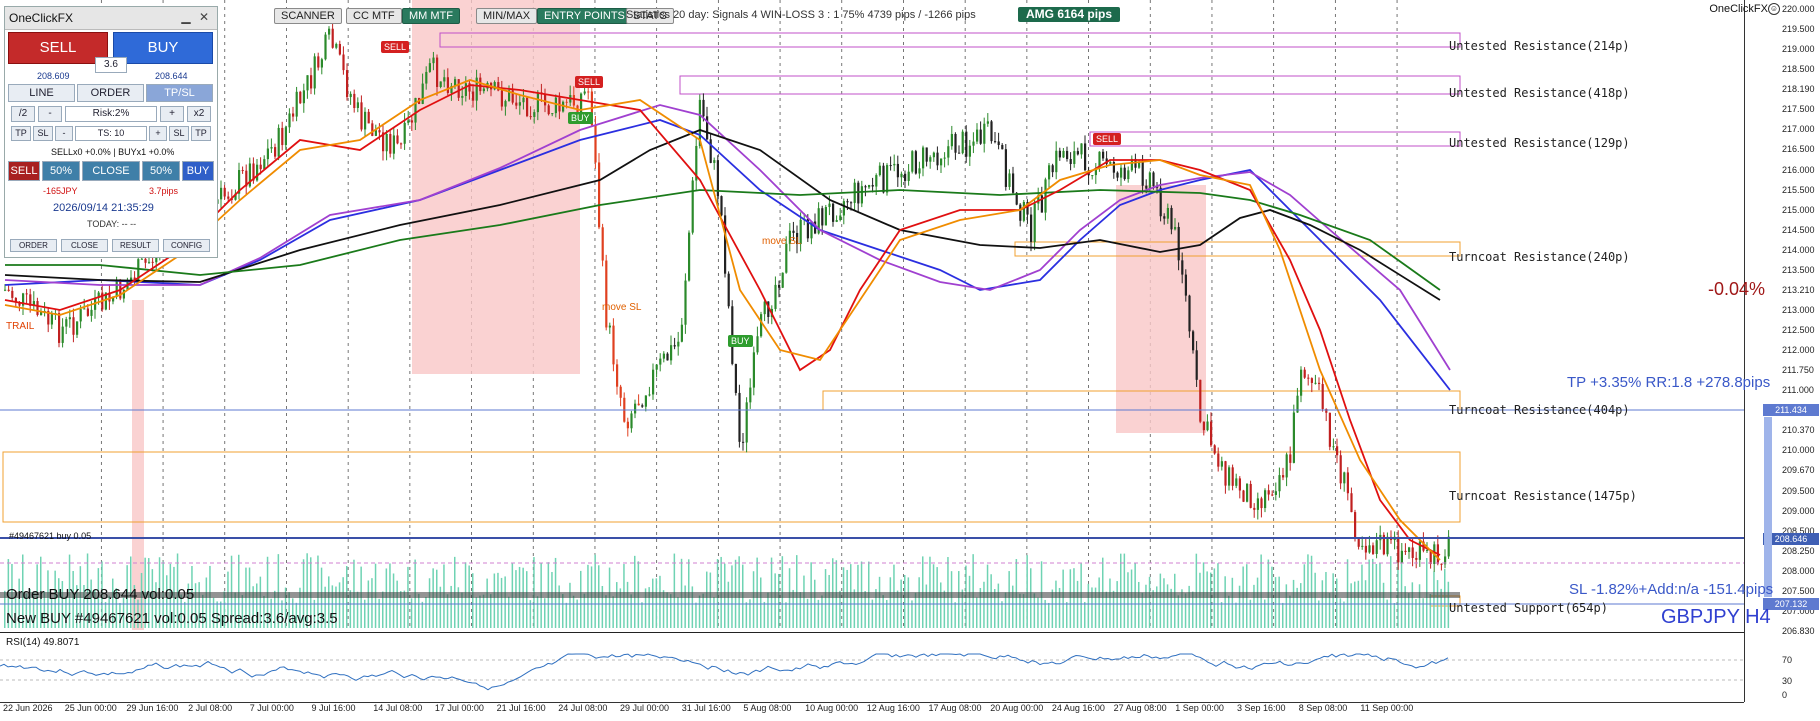 The image size is (1820, 721). I want to click on rsi-window, so click(890, 667).